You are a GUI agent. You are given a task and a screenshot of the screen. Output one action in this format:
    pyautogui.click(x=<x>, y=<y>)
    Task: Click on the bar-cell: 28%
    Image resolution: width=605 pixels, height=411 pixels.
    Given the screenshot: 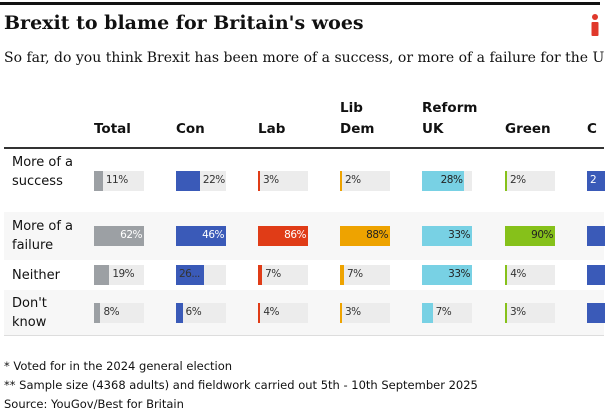 What is the action you would take?
    pyautogui.click(x=447, y=181)
    